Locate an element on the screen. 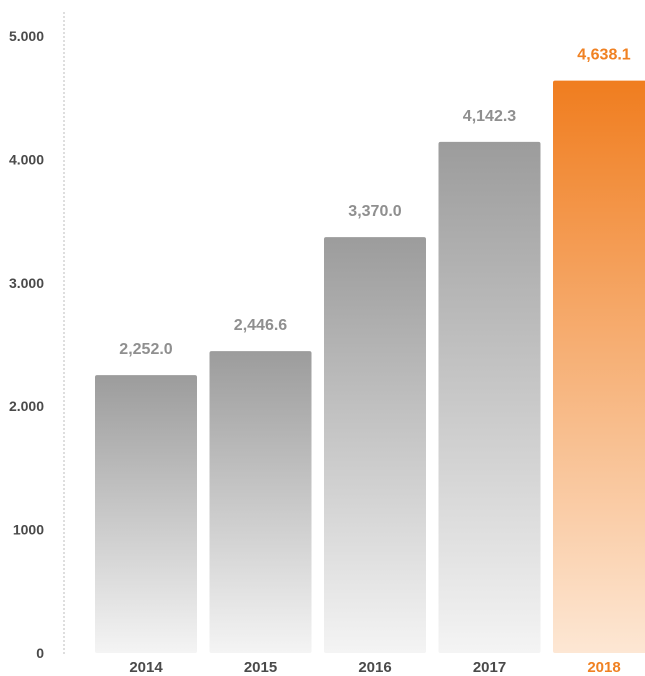 The height and width of the screenshot is (676, 645). y-tick-label: 0 is located at coordinates (40, 653).